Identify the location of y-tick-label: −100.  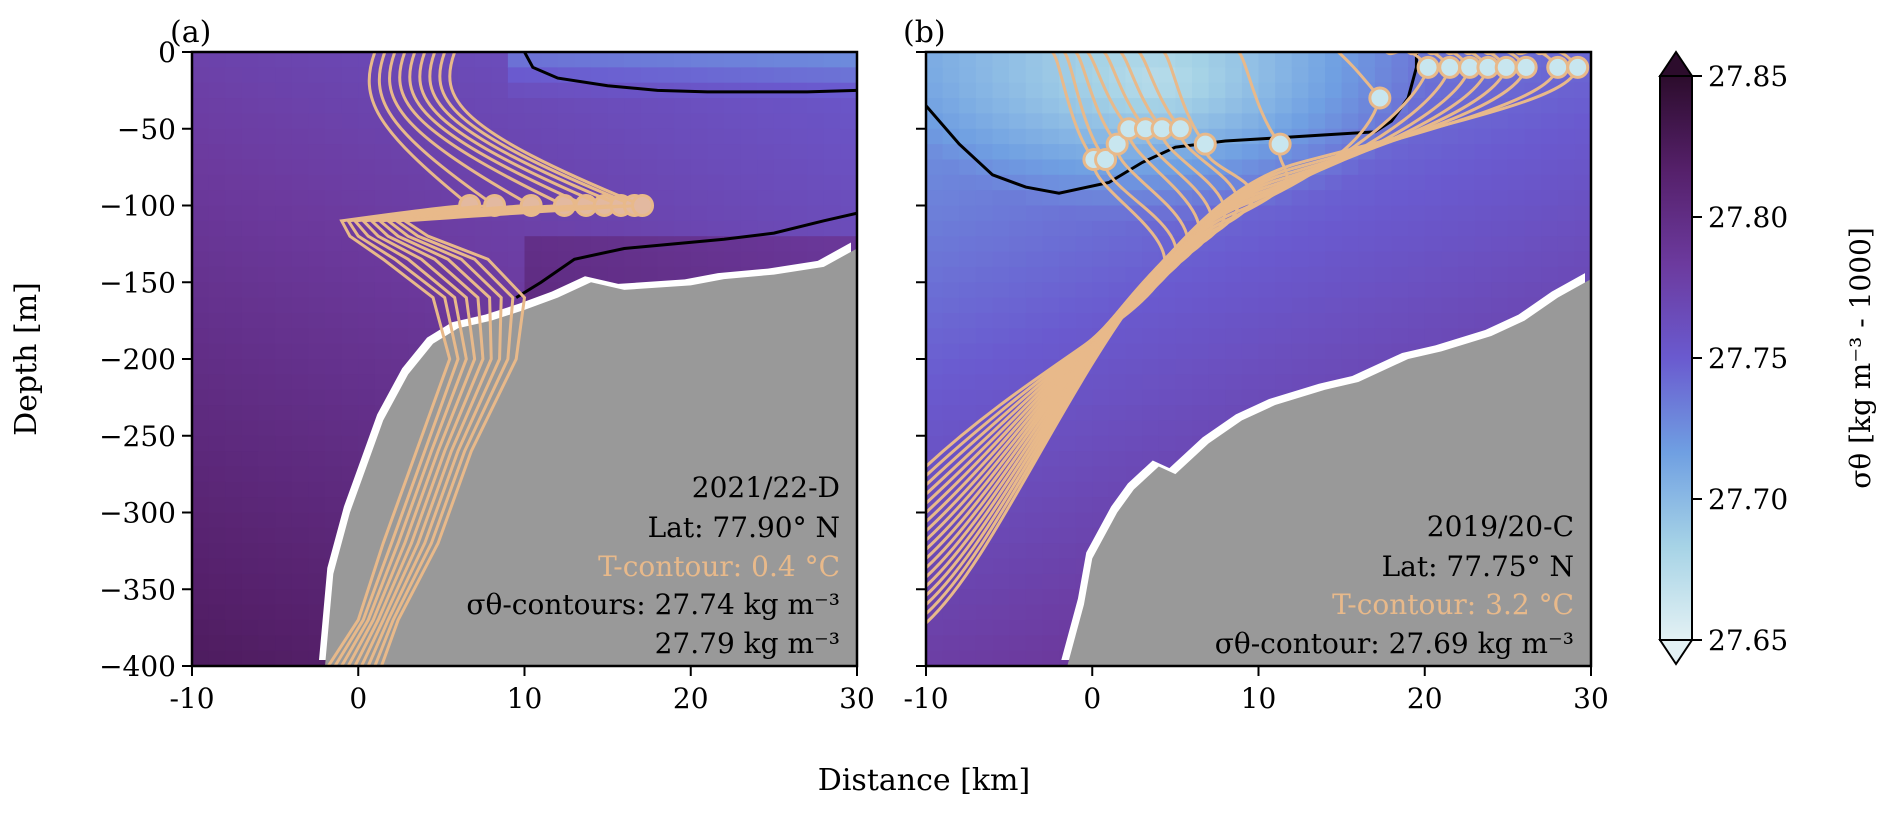
(137, 206).